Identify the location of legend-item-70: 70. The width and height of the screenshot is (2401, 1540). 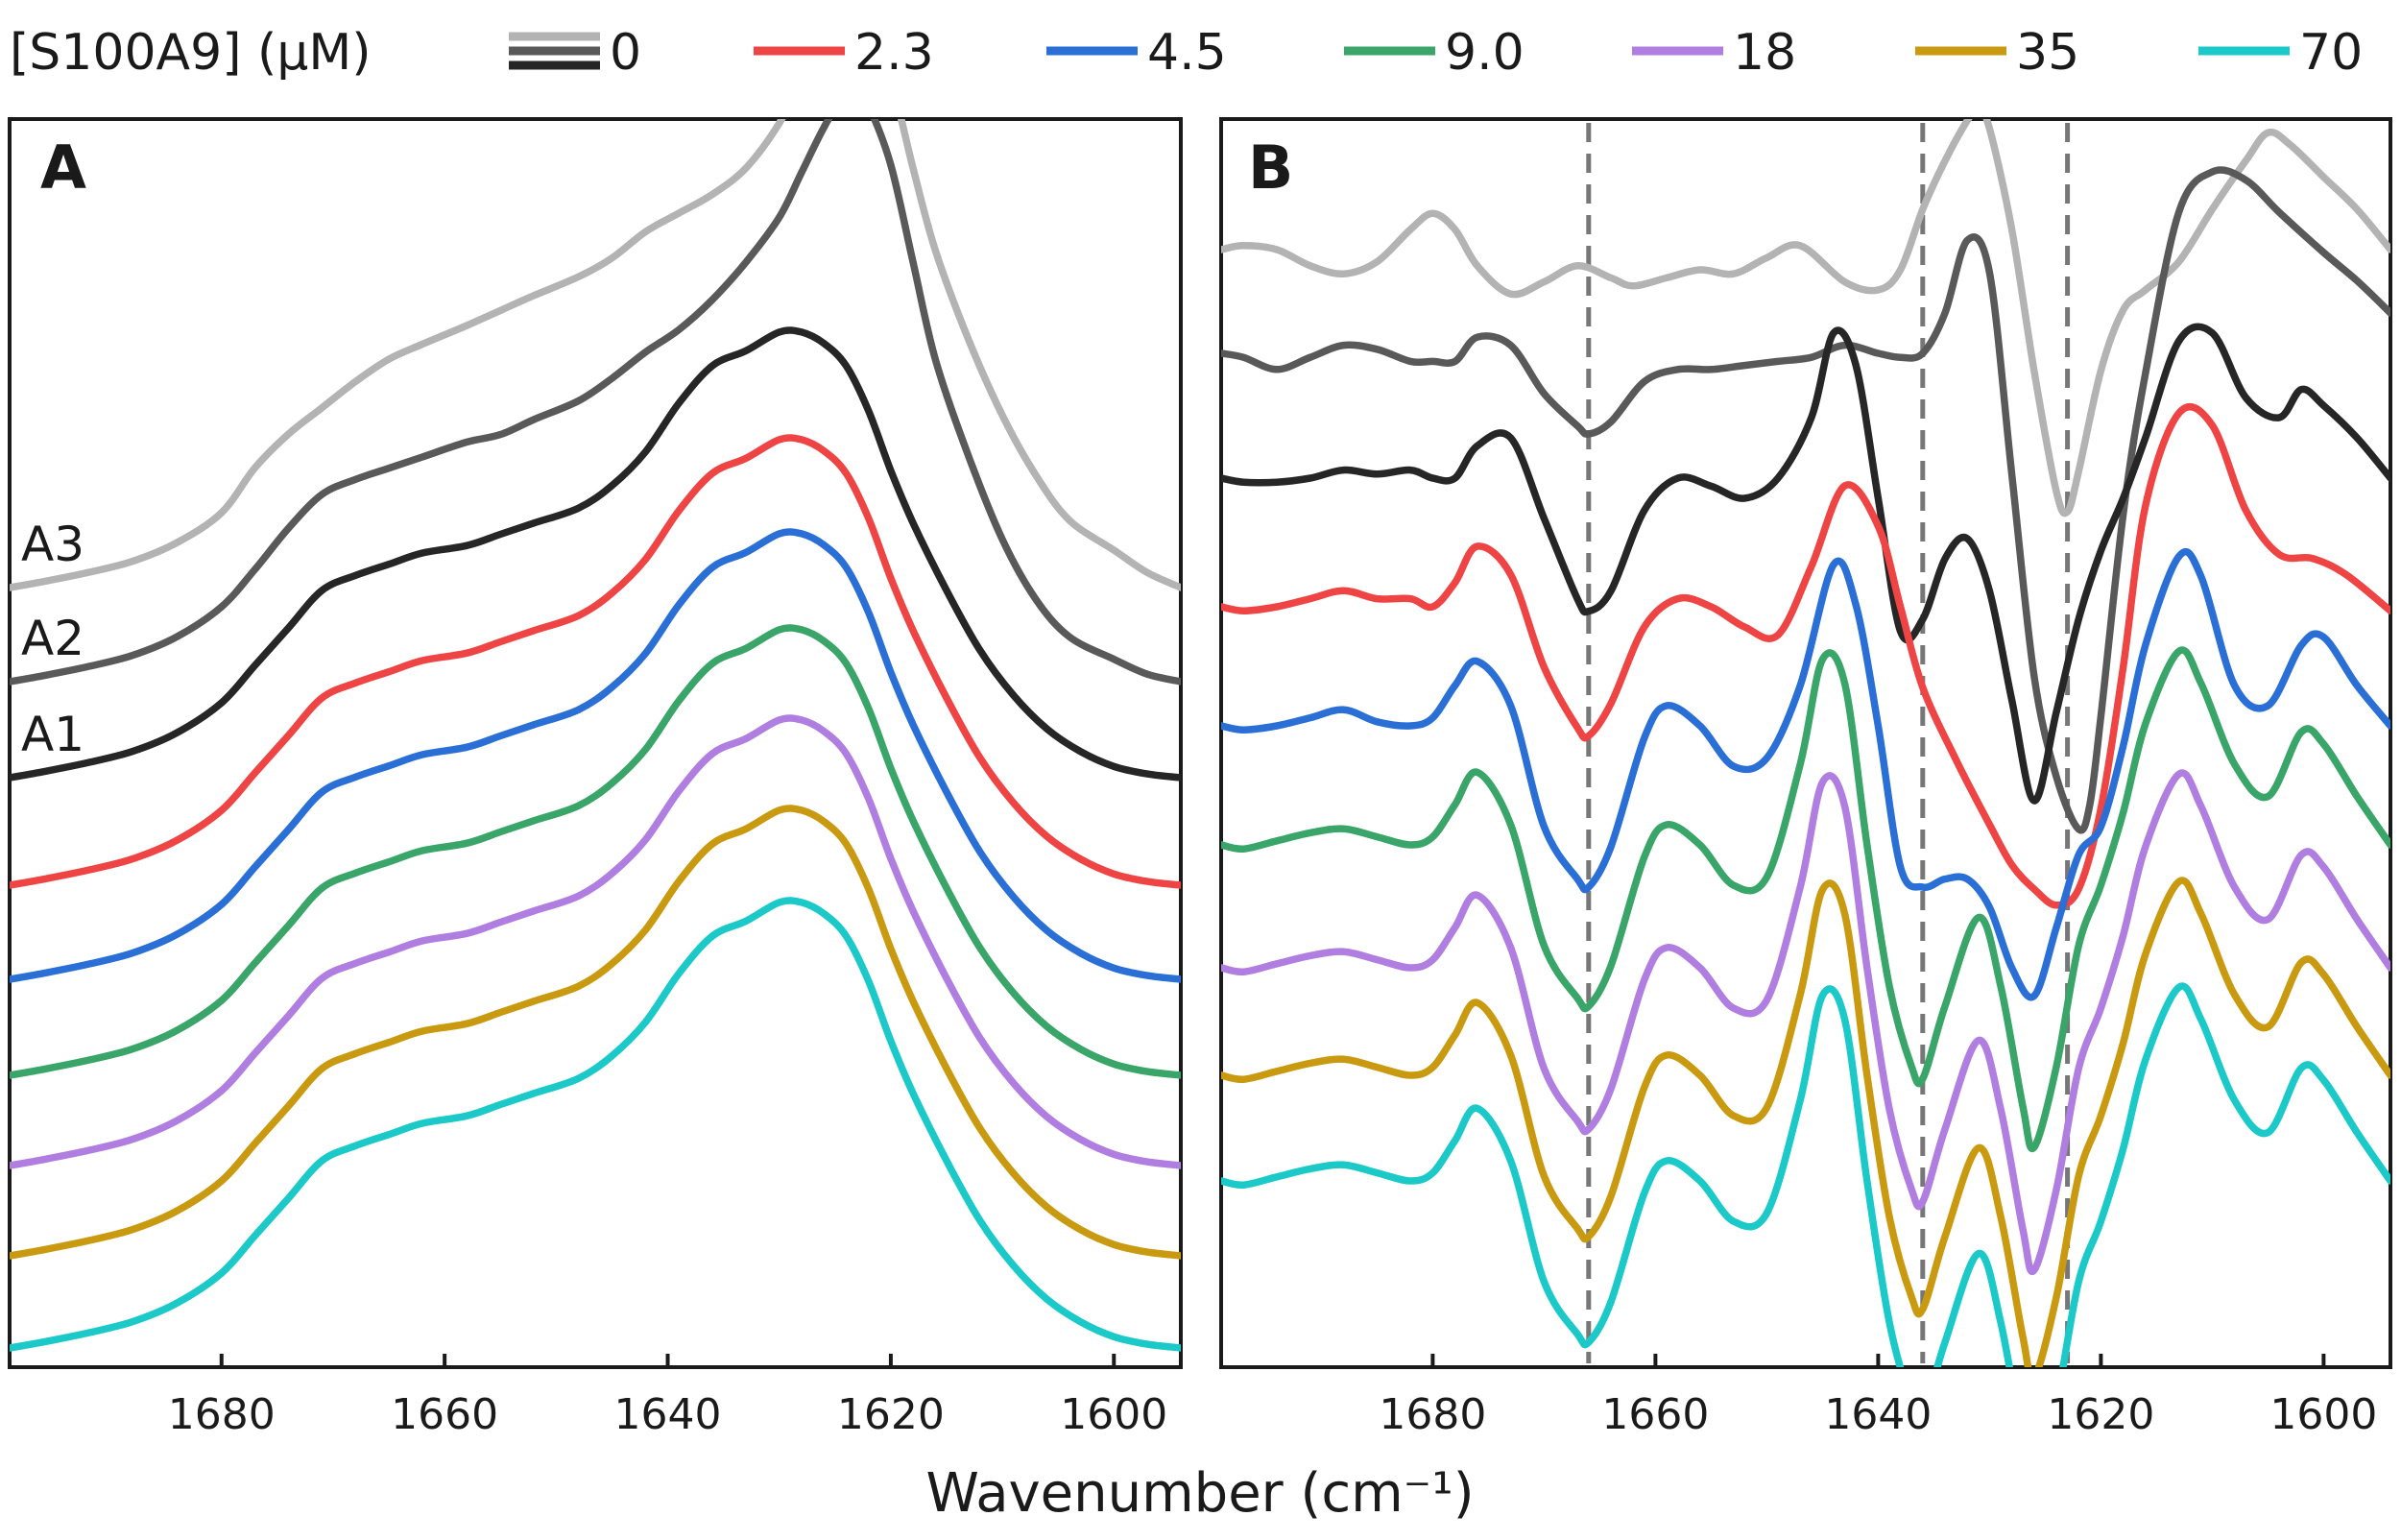
(2281, 53).